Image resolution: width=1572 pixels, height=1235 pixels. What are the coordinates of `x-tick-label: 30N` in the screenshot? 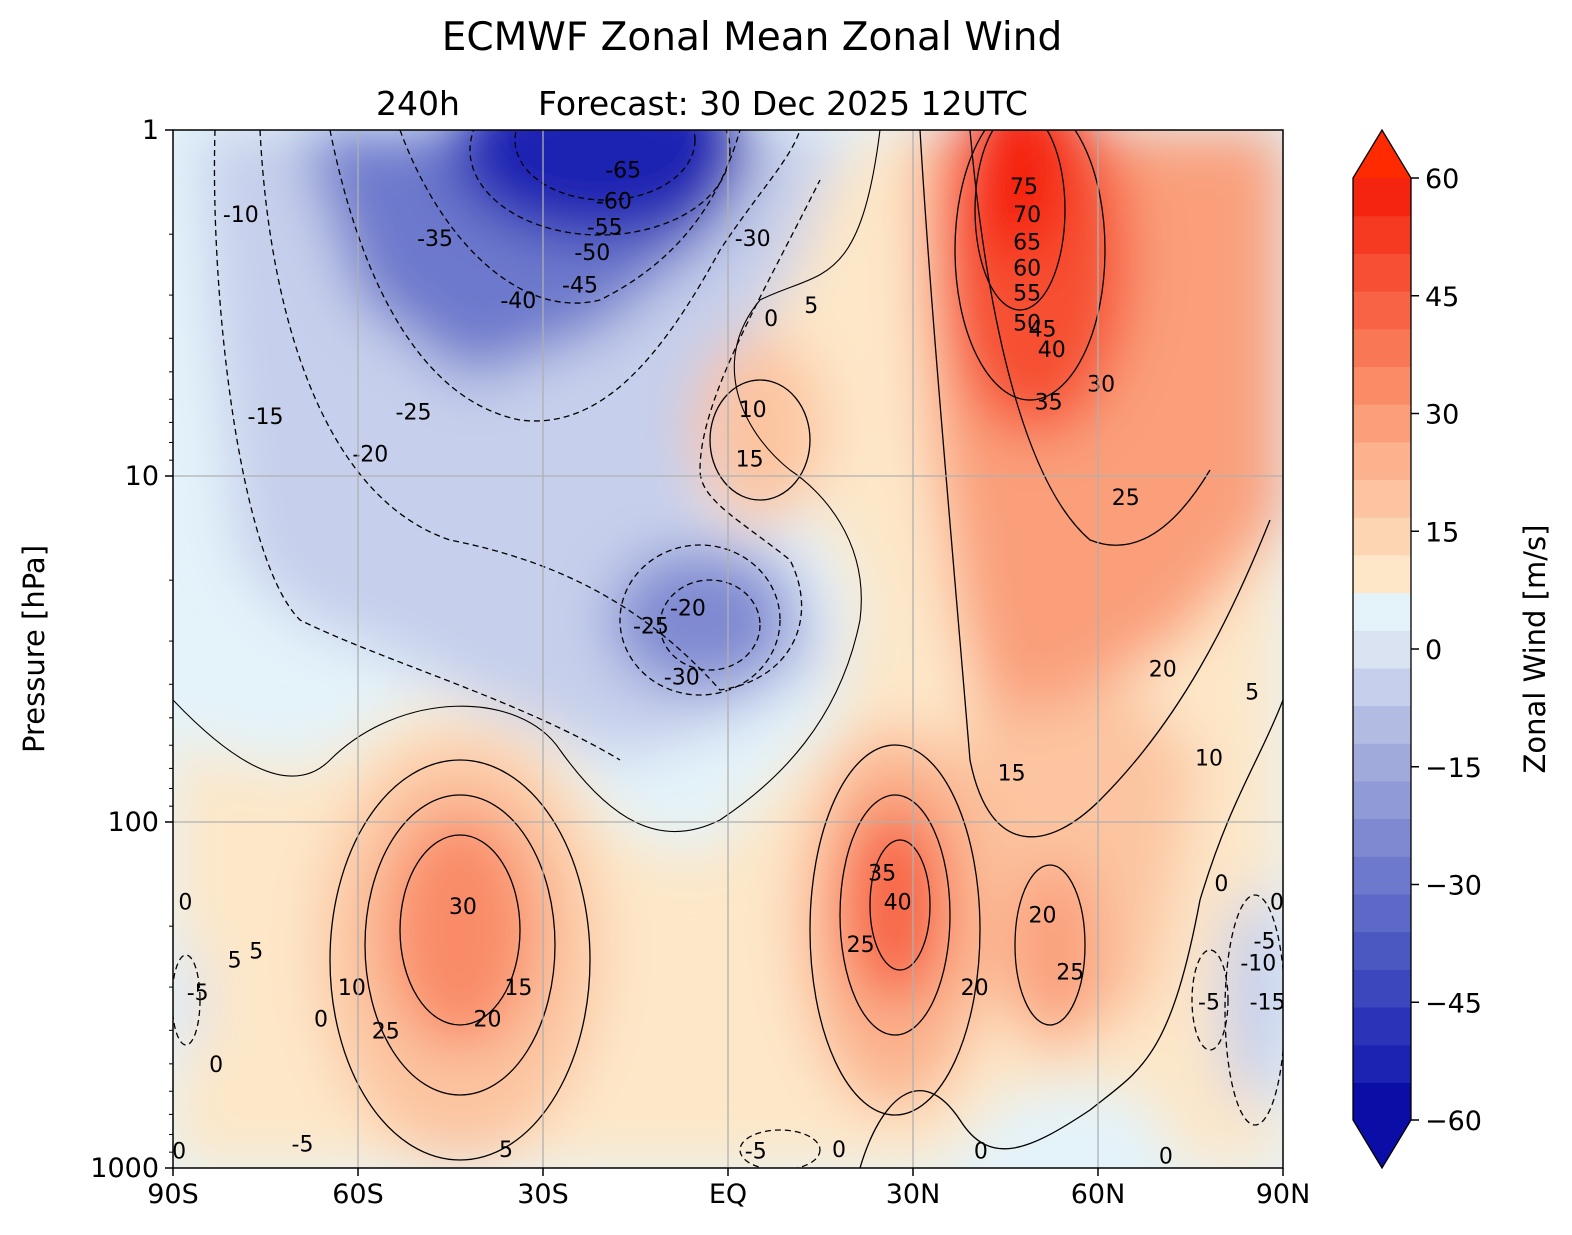 It's located at (913, 1194).